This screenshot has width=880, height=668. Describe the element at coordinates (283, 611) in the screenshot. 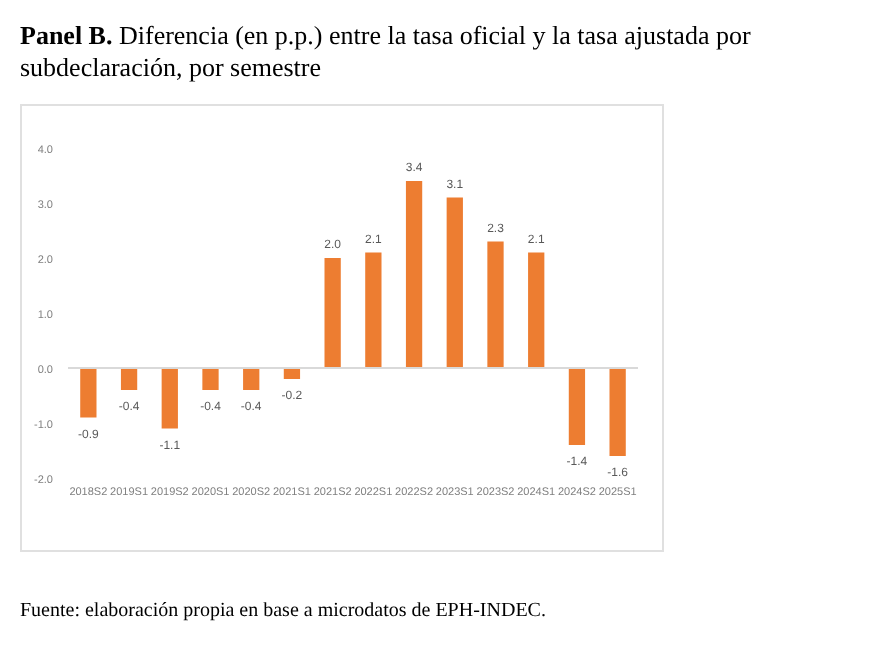

I see `source-note: Fuente: elaboración propia en base a microdatos de EPH-INDEC.` at that location.